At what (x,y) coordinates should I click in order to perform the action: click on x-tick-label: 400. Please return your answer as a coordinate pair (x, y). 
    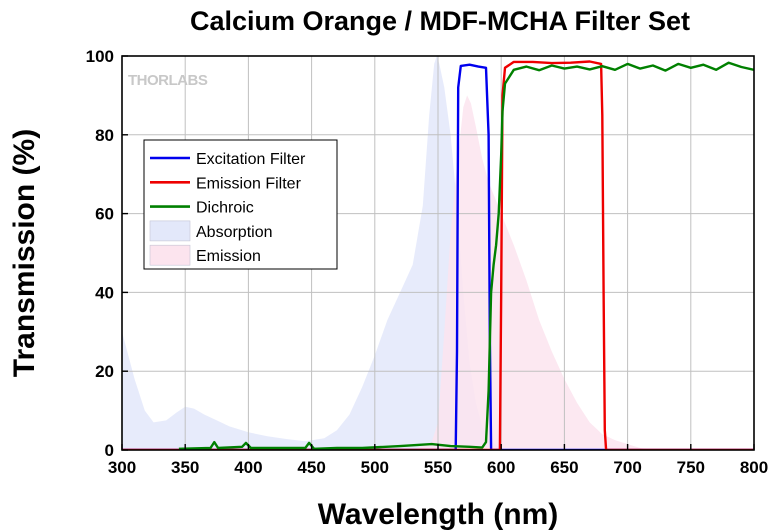
    Looking at the image, I should click on (248, 467).